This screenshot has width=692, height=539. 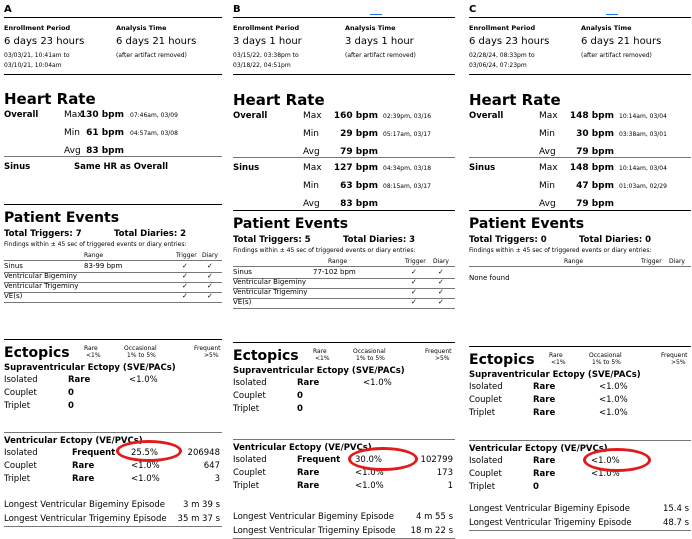 I want to click on hr-stat-value: 130 bpm, so click(x=101, y=115).